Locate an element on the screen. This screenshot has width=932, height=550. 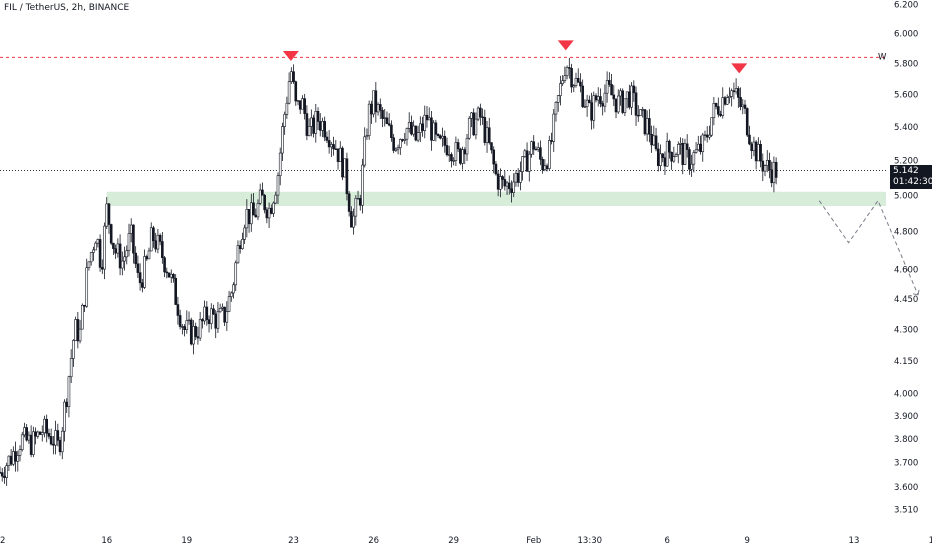
y-tick-label: 3.800 is located at coordinates (906, 440).